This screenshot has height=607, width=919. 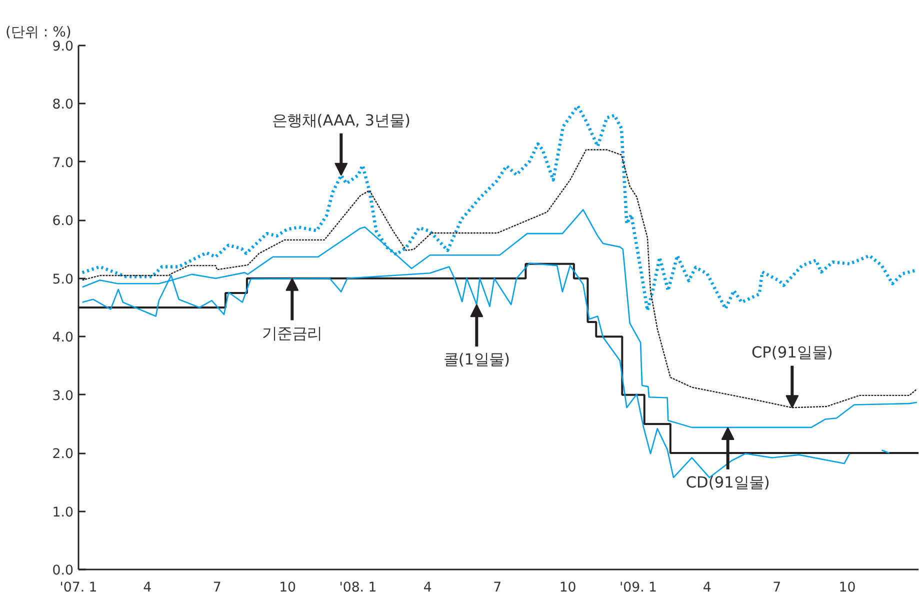 I want to click on y-tick-label: 7.0, so click(x=63, y=163).